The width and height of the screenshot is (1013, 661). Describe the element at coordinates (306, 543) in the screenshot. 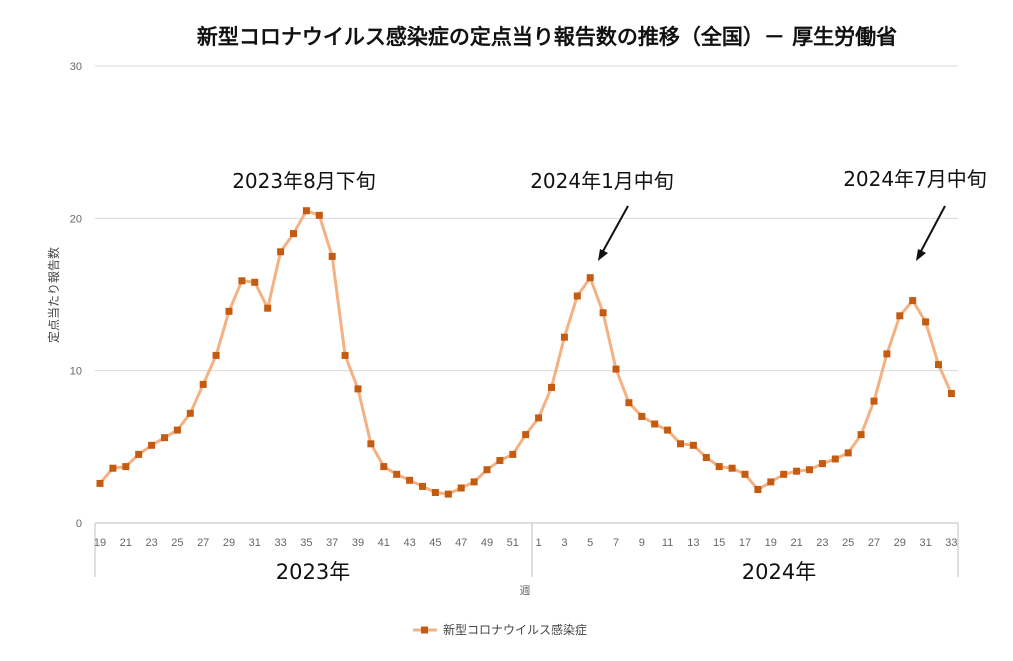

I see `x-tick-label: 35` at that location.